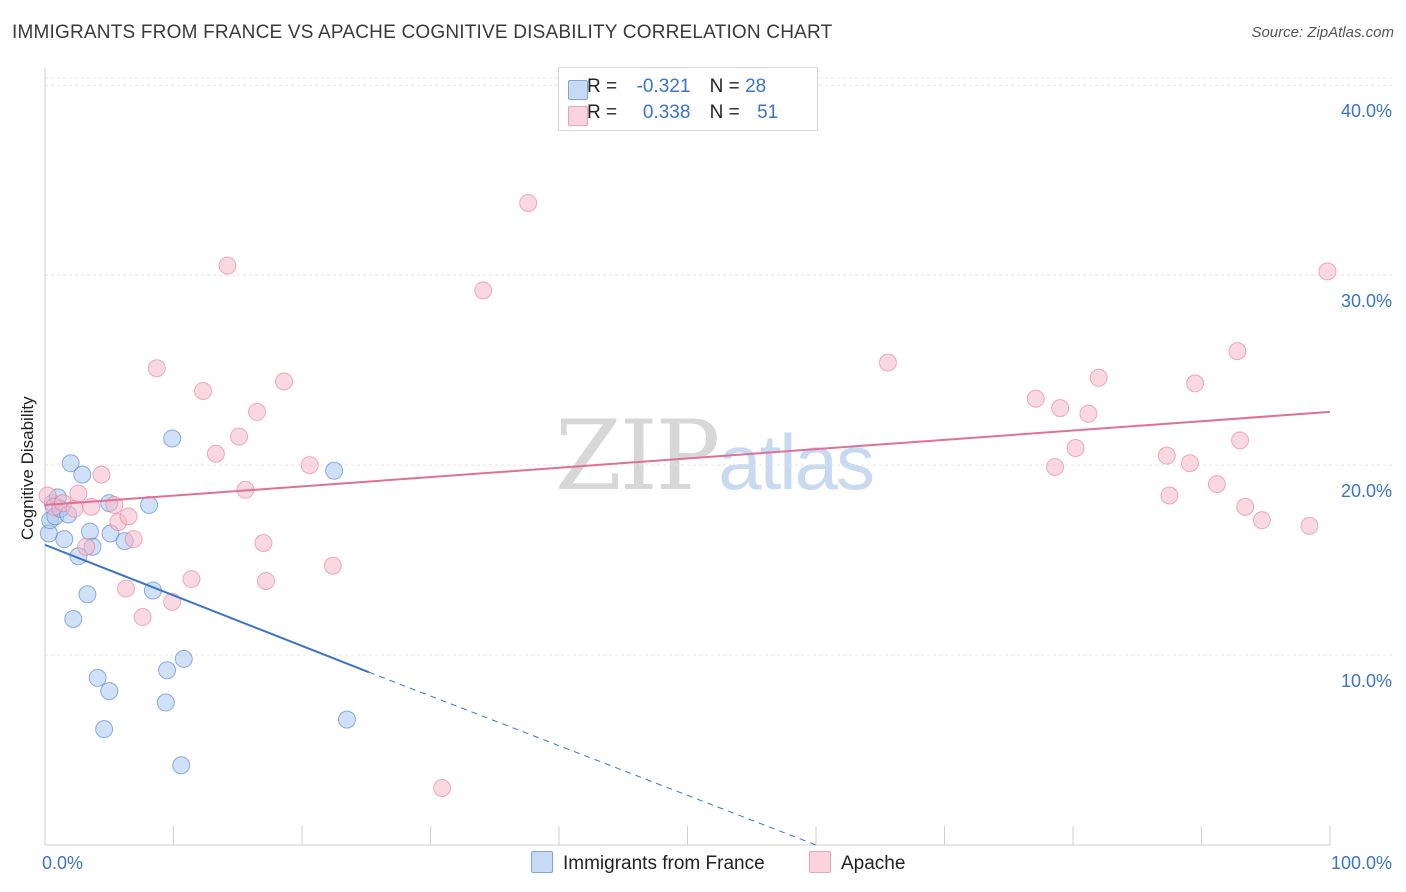 Image resolution: width=1406 pixels, height=892 pixels. I want to click on r-value-france: -0.321, so click(663, 86).